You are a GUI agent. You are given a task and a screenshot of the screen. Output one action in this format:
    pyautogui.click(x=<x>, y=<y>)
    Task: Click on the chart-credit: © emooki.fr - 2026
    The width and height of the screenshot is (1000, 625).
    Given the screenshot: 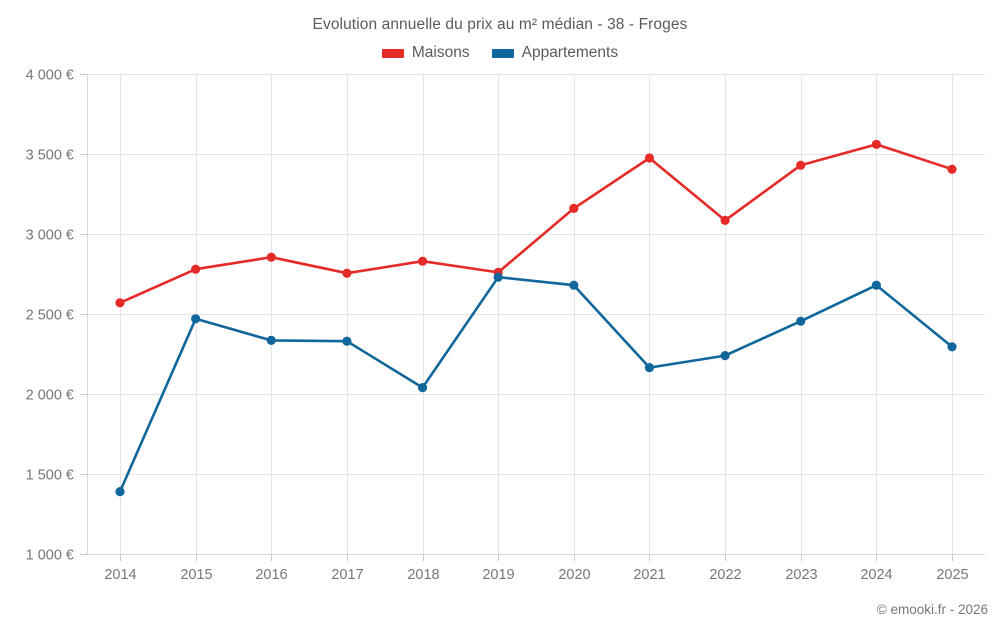 What is the action you would take?
    pyautogui.click(x=932, y=609)
    